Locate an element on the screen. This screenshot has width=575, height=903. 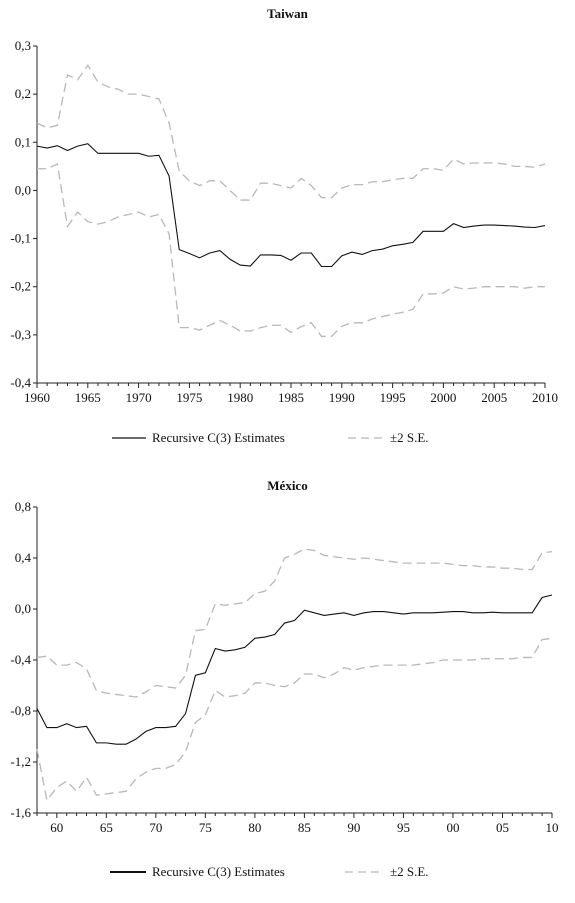
chart-2-x-tick-label: 10 is located at coordinates (552, 827).